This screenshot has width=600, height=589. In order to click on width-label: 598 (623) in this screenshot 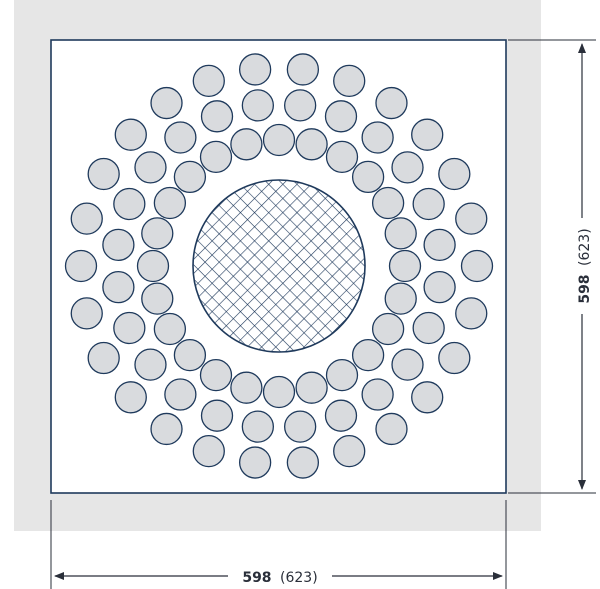, I will do `click(279, 578)`.